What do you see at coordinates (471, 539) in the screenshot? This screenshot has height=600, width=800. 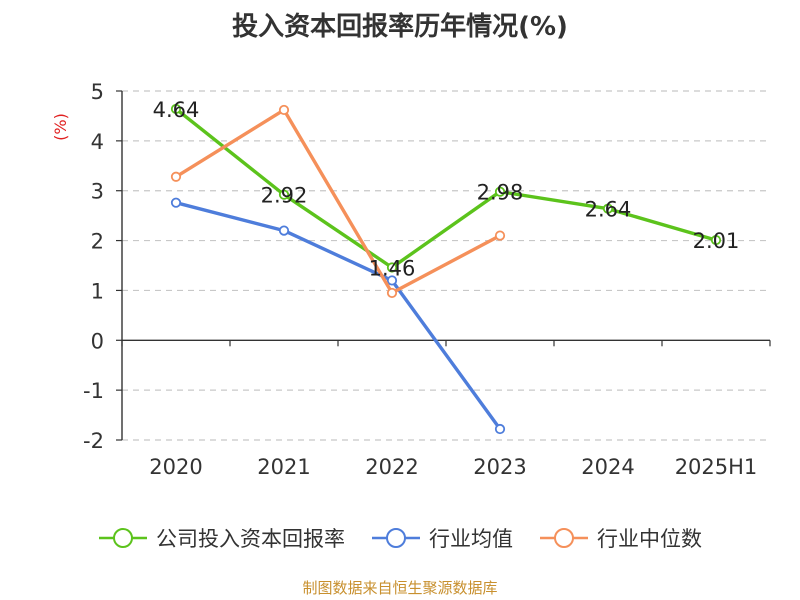 I see `legend-label: 行业均值` at bounding box center [471, 539].